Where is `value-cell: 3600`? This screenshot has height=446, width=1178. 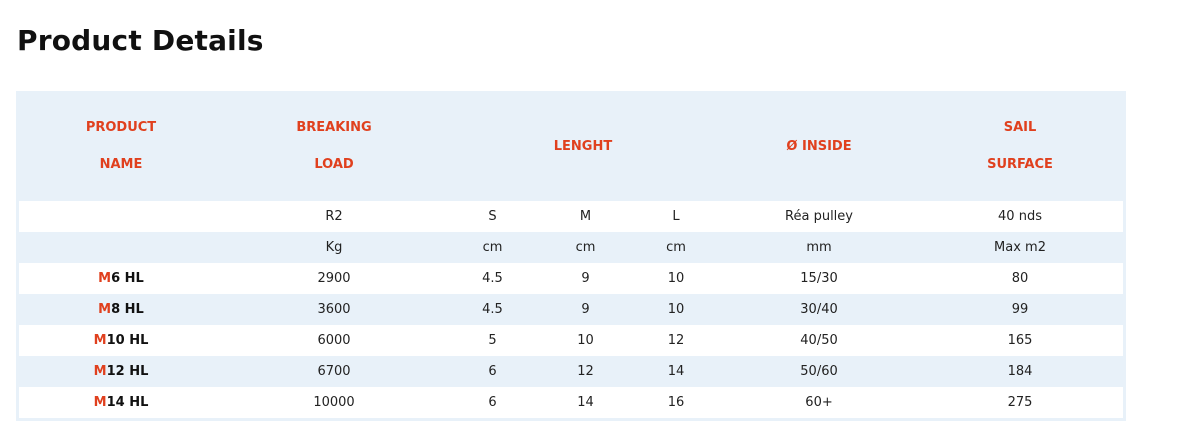 value-cell: 3600 is located at coordinates (334, 309).